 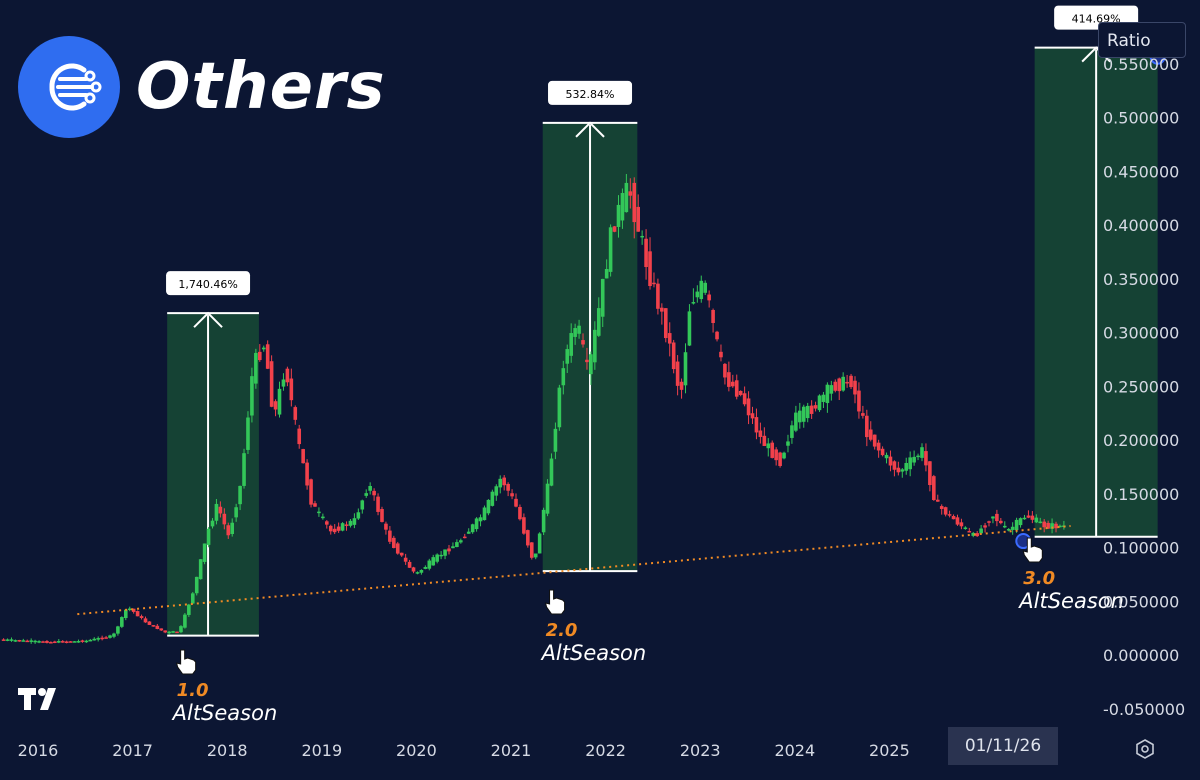 I want to click on hand-pointer-icon, so click(x=1032, y=550).